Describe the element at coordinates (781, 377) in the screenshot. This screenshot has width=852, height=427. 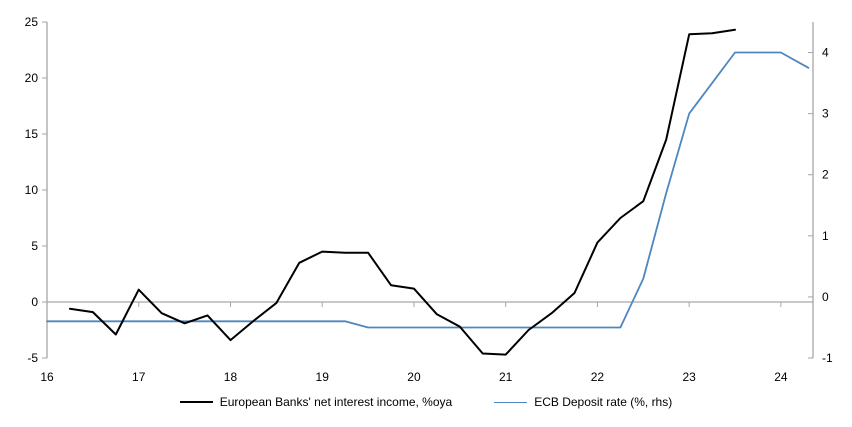
I see `x-tick-label: 24` at that location.